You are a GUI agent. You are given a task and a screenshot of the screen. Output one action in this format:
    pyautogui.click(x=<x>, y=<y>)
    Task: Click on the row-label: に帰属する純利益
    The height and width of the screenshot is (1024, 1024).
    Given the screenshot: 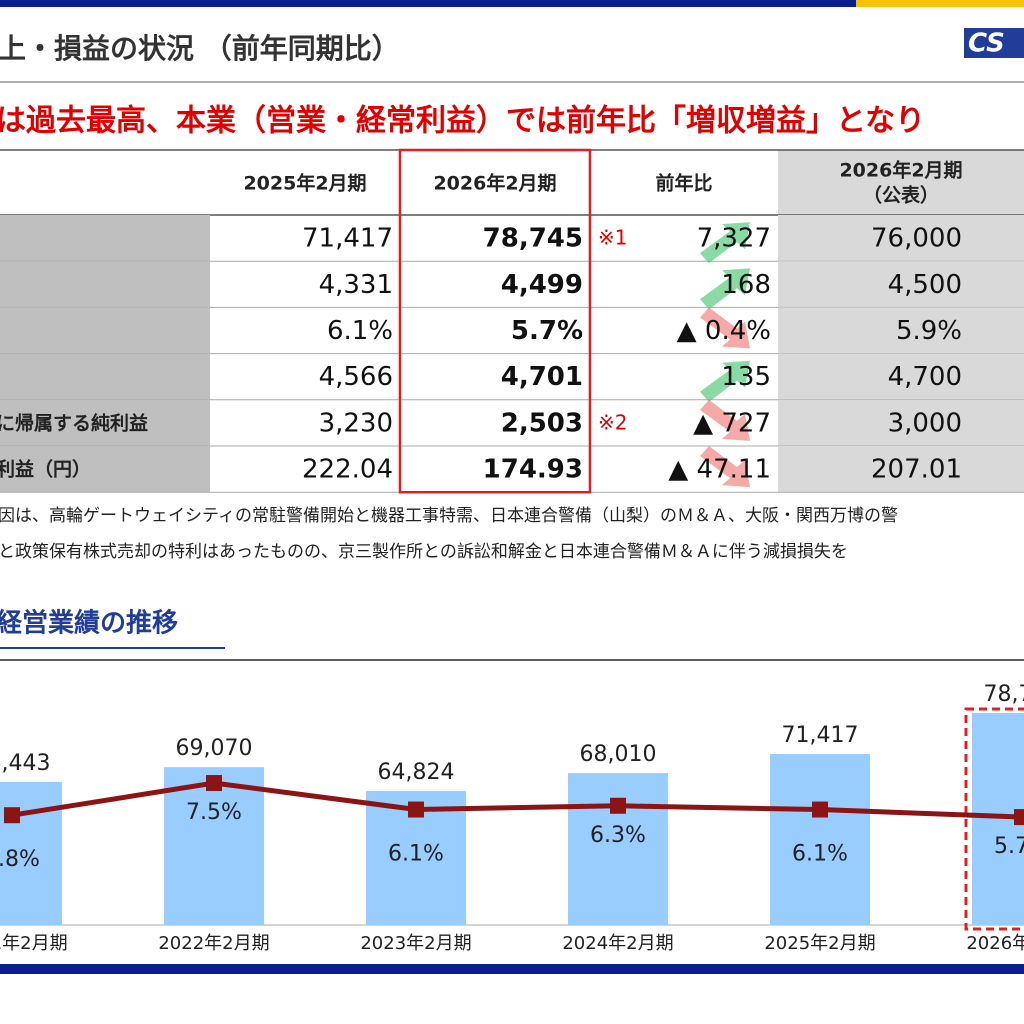 What is the action you would take?
    pyautogui.click(x=74, y=422)
    